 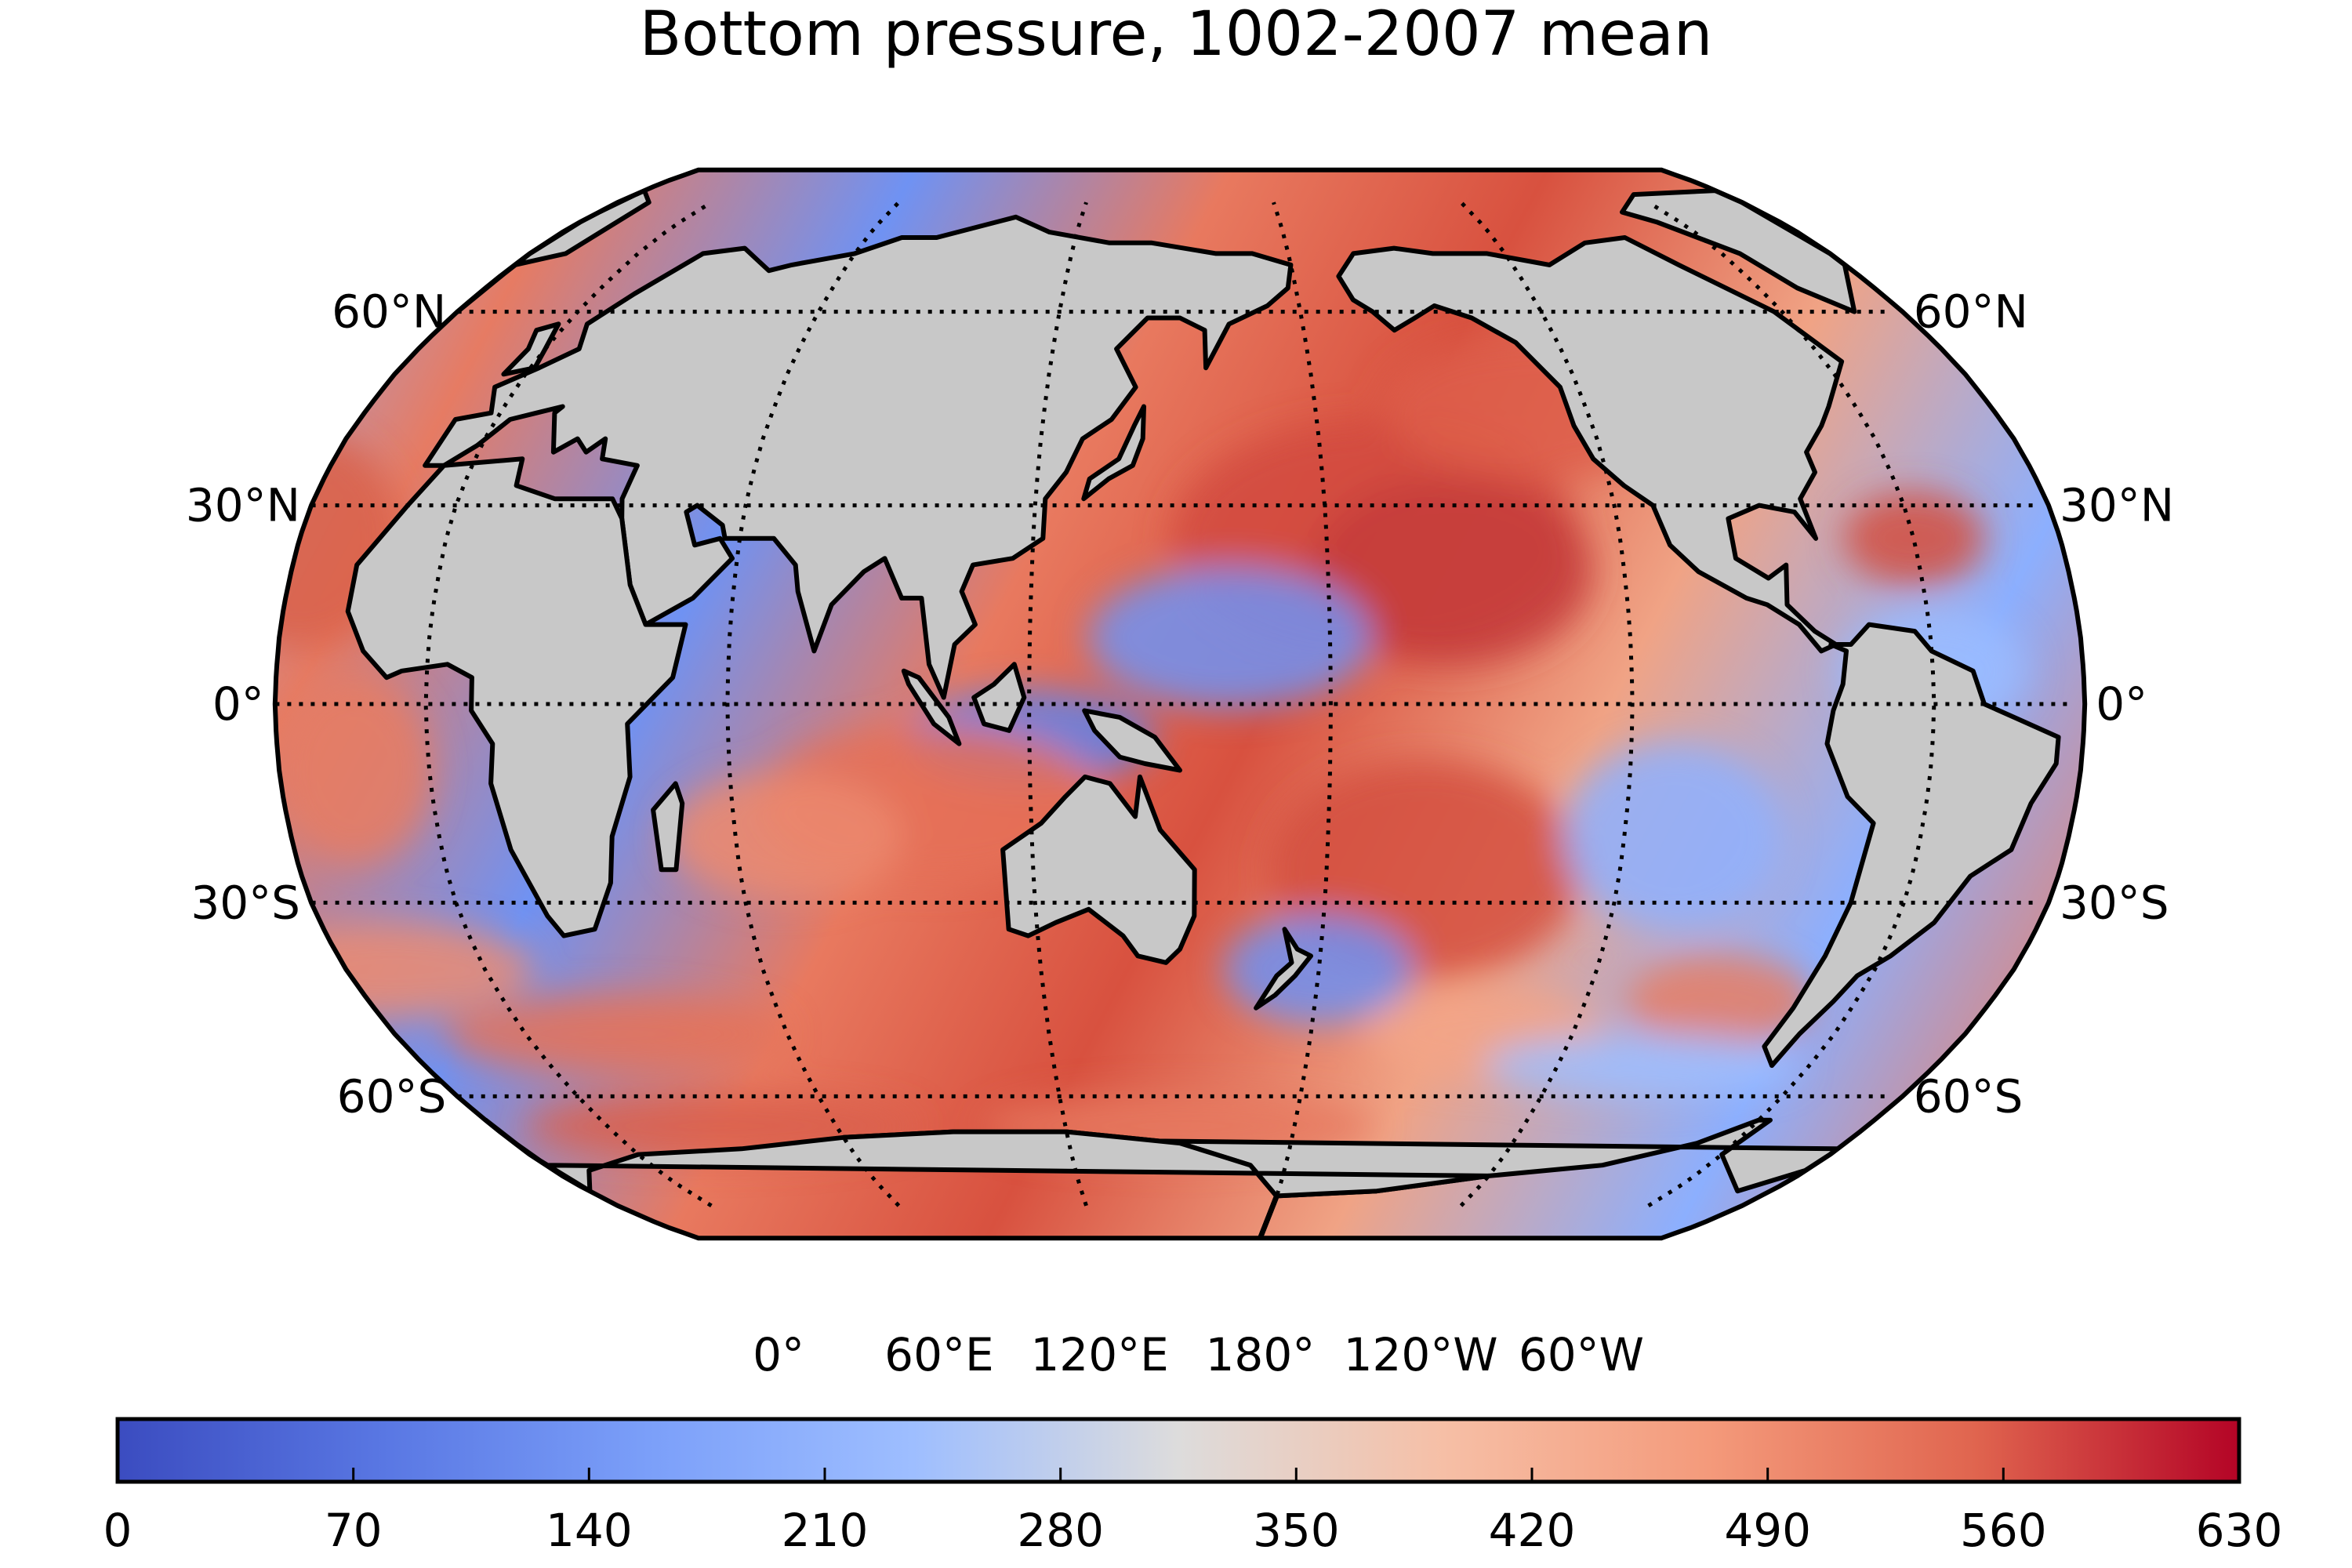 I want to click on land-new-guinea, so click(x=1132, y=740).